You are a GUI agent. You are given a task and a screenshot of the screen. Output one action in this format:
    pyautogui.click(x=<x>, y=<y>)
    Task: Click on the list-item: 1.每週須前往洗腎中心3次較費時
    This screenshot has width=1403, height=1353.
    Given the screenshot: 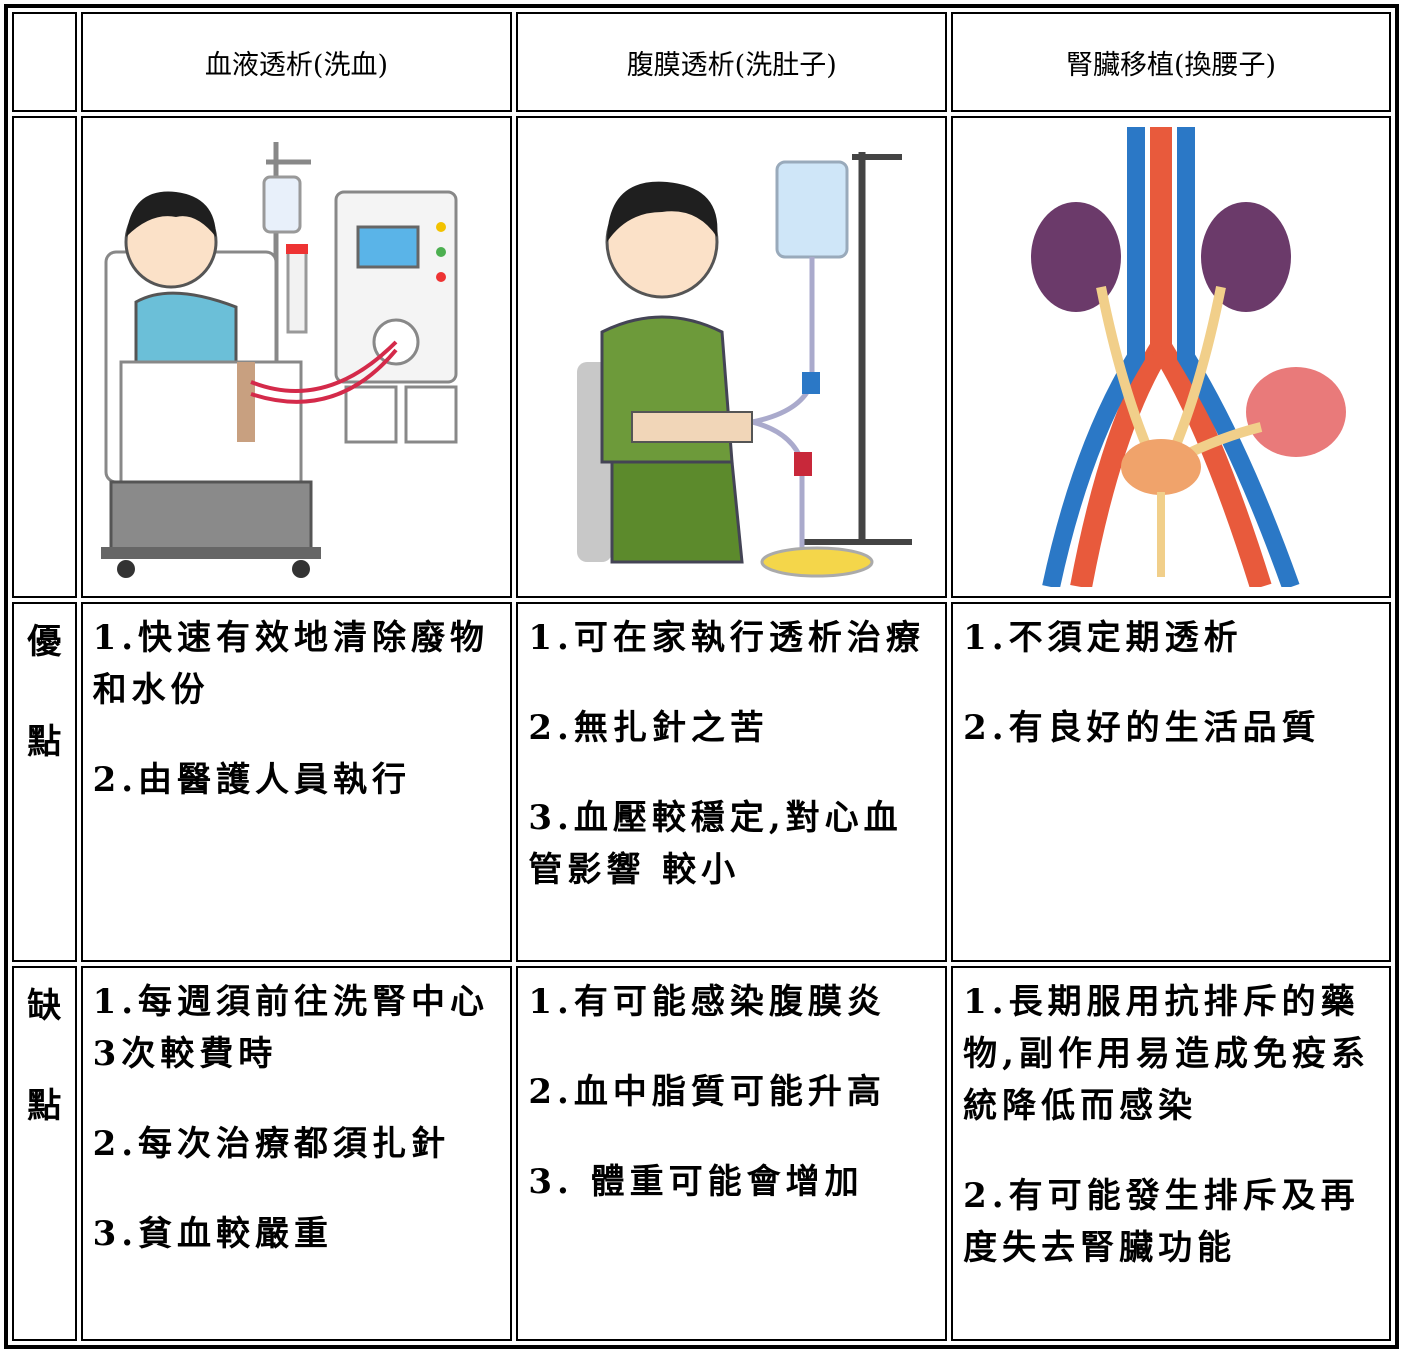 What is the action you would take?
    pyautogui.click(x=291, y=1027)
    